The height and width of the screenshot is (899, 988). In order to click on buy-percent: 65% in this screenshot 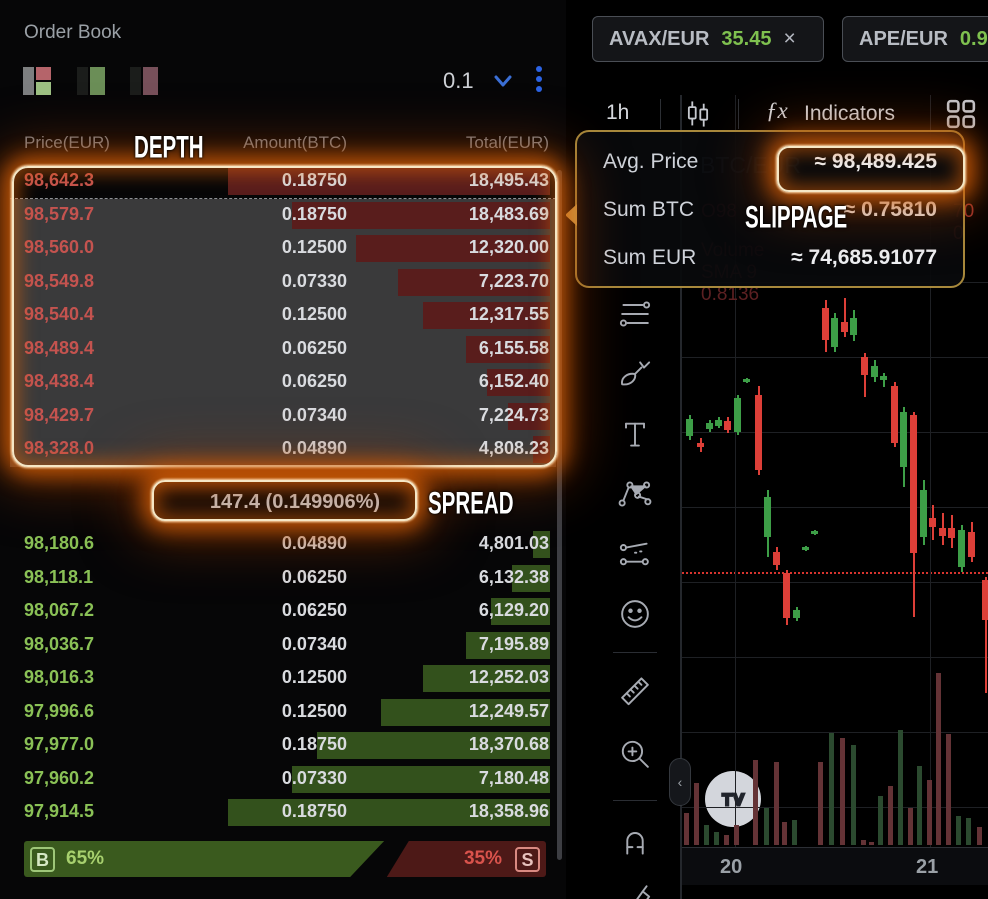, I will do `click(85, 858)`.